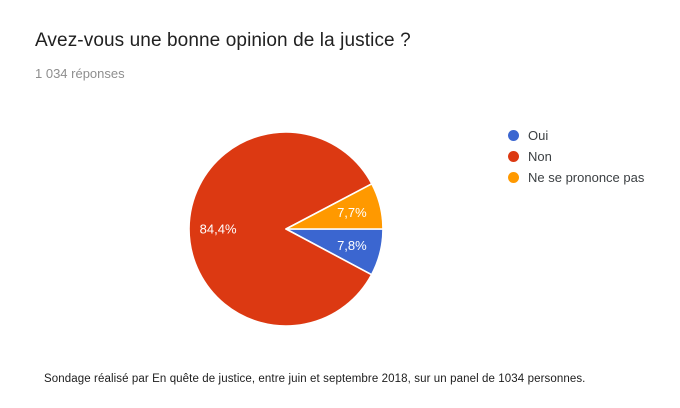  I want to click on legend-label-ne-se-prononce-pas: Ne se prononce pas, so click(586, 177).